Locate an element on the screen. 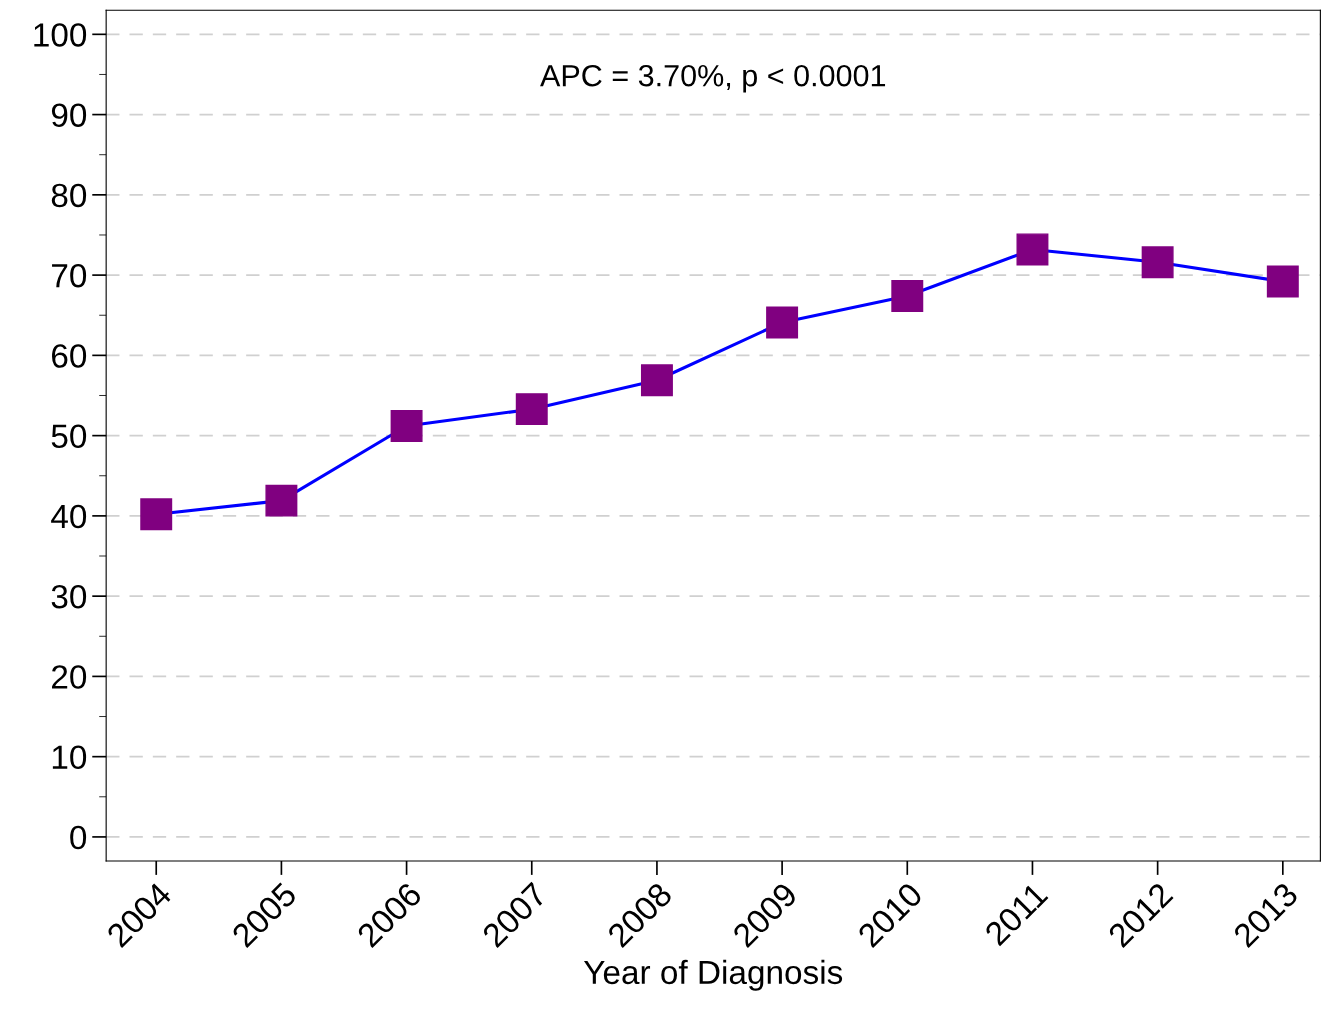  y-tick-label: 20 is located at coordinates (69, 677).